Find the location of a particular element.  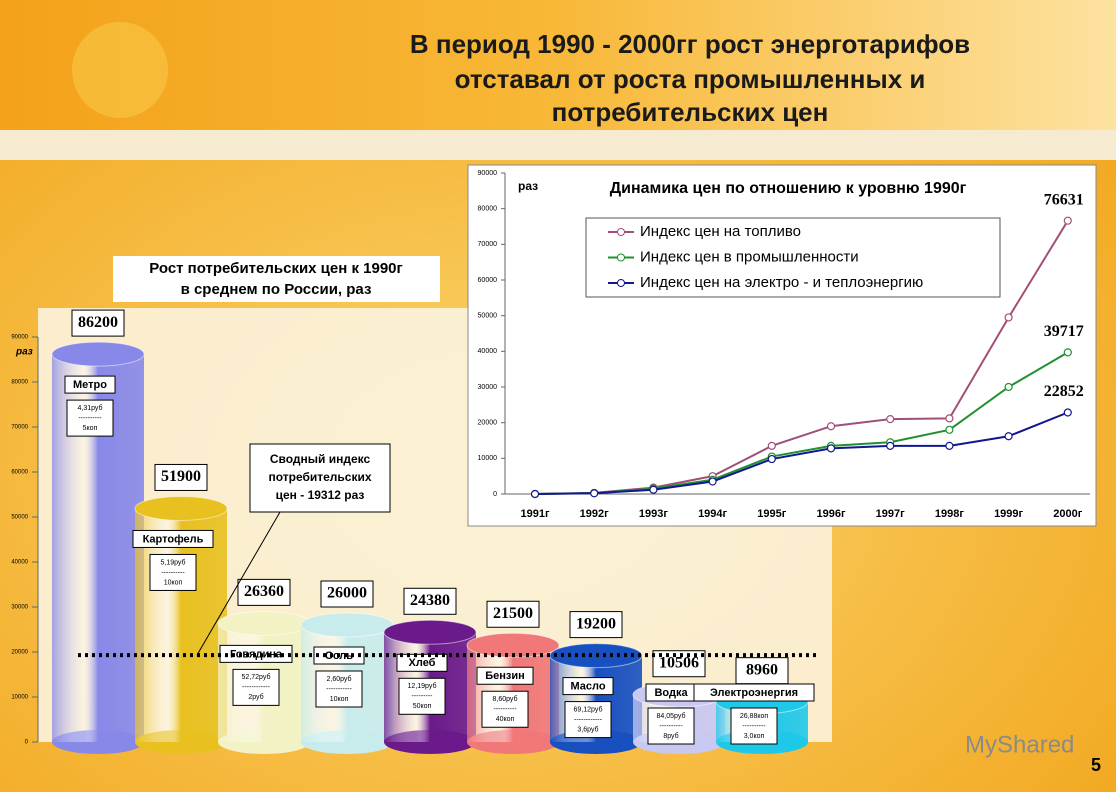

value-label: 19200 is located at coordinates (596, 623).